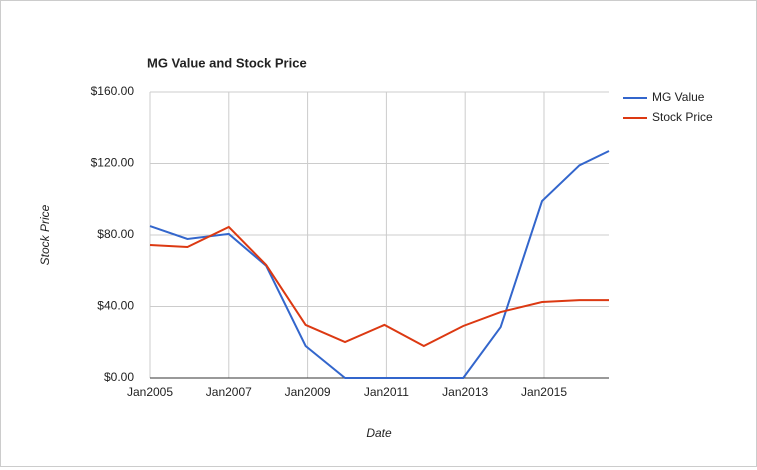  What do you see at coordinates (113, 163) in the screenshot?
I see `y-tick-label: $120.00` at bounding box center [113, 163].